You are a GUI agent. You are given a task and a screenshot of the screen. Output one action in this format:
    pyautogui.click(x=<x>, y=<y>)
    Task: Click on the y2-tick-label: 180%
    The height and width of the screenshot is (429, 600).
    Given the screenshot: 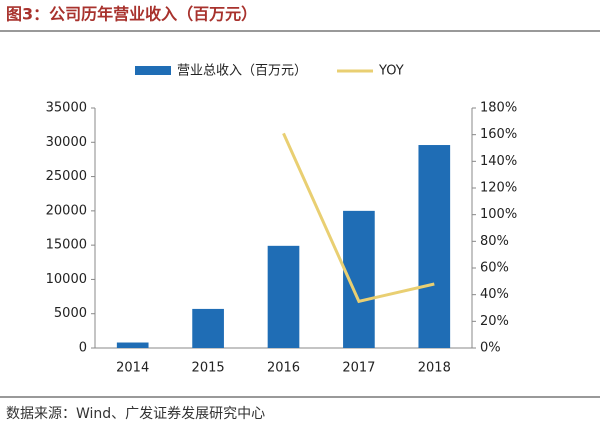 What is the action you would take?
    pyautogui.click(x=498, y=108)
    